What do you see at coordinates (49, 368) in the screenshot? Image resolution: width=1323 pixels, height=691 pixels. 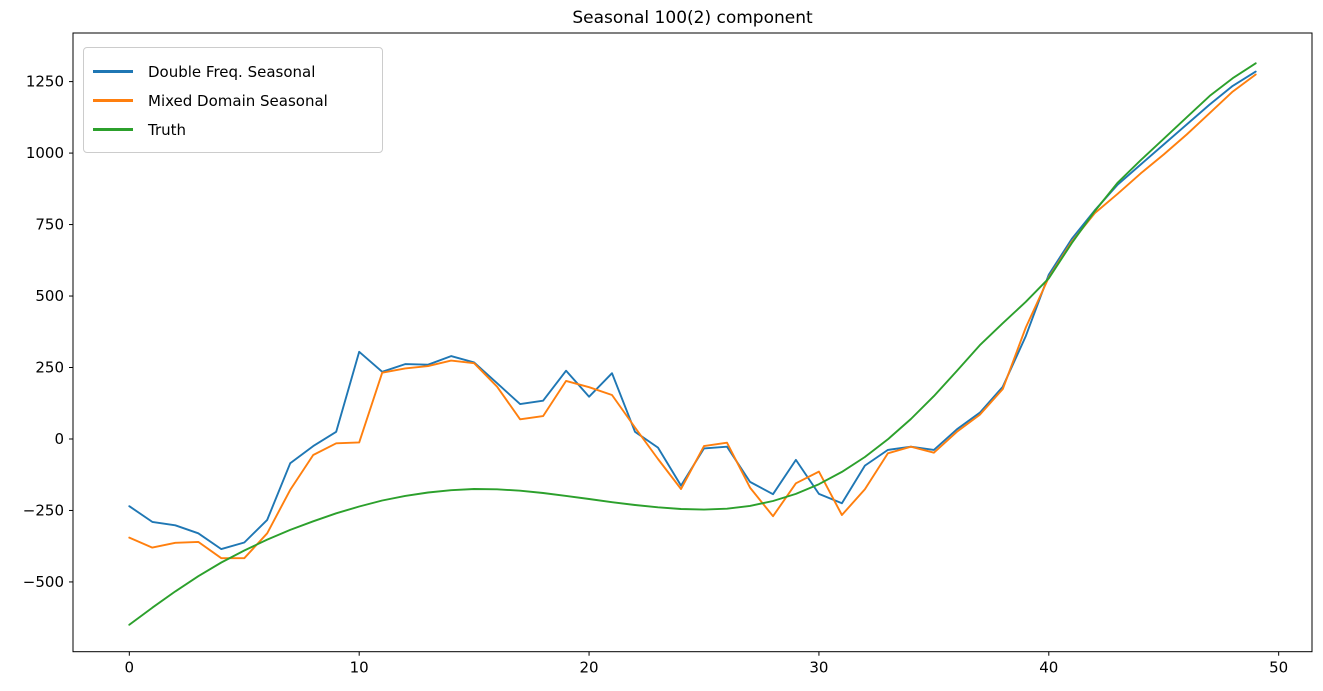 I see `y-tick-label: 250` at bounding box center [49, 368].